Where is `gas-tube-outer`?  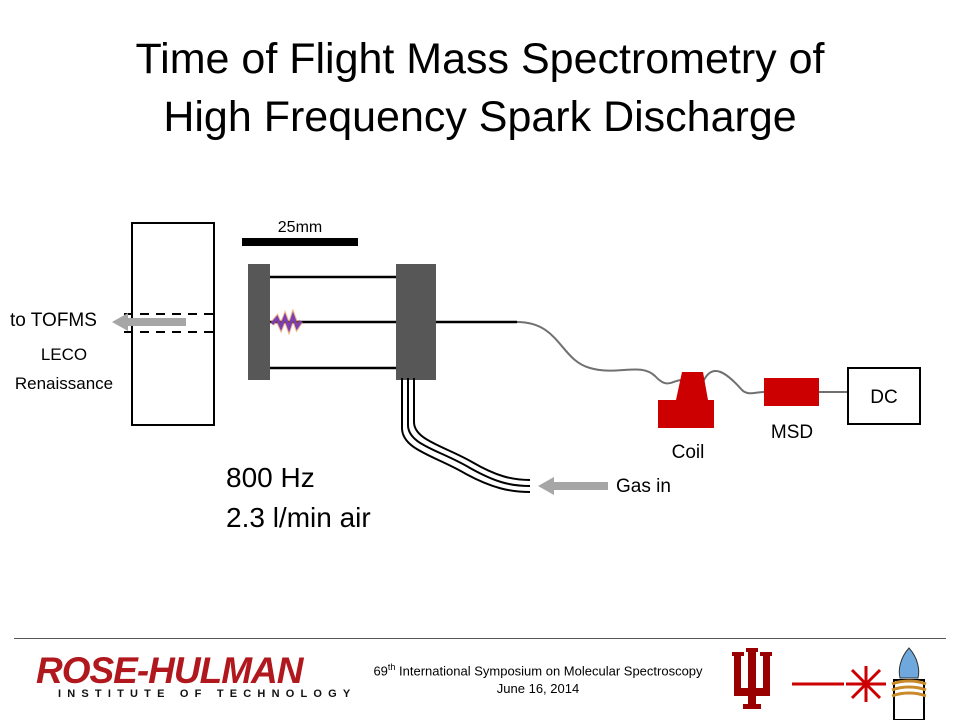 gas-tube-outer is located at coordinates (469, 432).